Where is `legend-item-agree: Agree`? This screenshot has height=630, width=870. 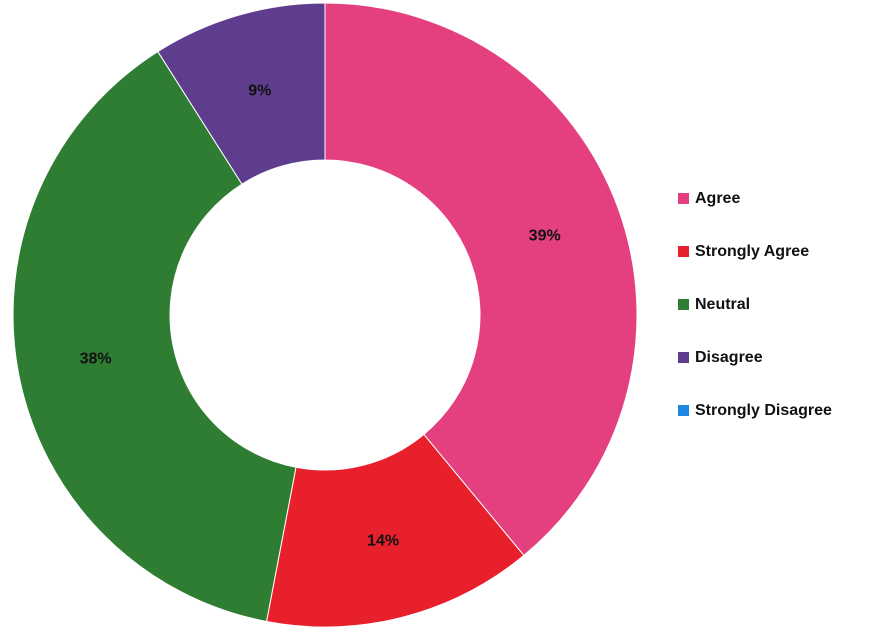 legend-item-agree: Agree is located at coordinates (755, 198).